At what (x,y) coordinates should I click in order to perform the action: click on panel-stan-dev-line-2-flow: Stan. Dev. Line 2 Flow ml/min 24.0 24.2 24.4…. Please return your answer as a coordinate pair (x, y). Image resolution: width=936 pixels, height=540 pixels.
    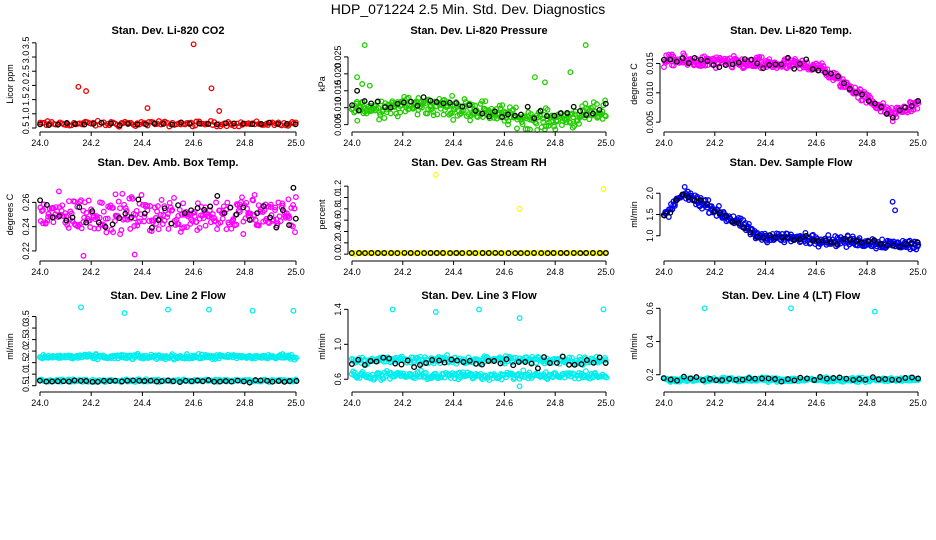
    Looking at the image, I should click on (155, 349).